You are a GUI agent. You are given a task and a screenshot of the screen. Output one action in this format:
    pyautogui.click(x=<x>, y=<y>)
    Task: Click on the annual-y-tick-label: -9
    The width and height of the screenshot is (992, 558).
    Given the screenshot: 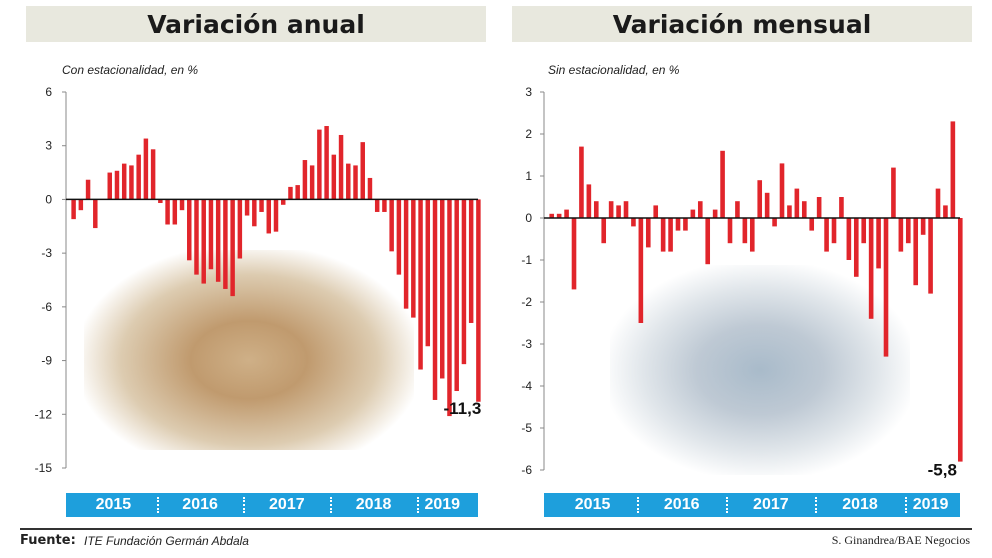 What is the action you would take?
    pyautogui.click(x=46, y=361)
    